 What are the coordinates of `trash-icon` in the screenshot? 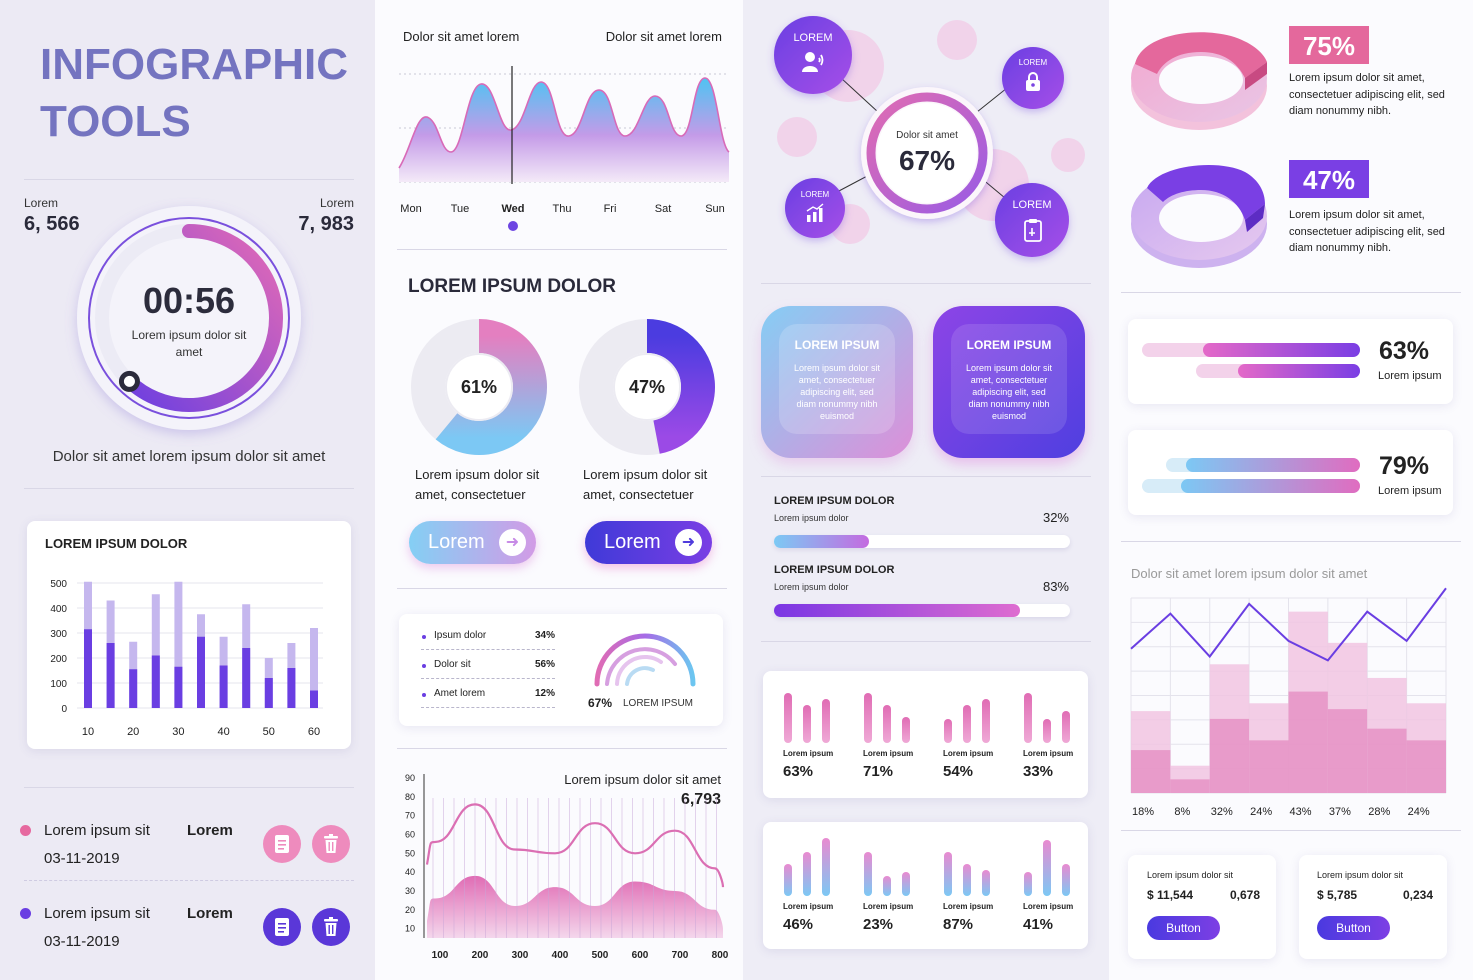 It's located at (331, 926).